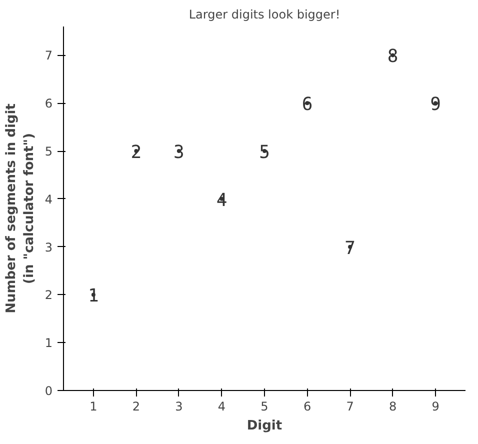  What do you see at coordinates (222, 407) in the screenshot?
I see `x-tick-label: 4` at bounding box center [222, 407].